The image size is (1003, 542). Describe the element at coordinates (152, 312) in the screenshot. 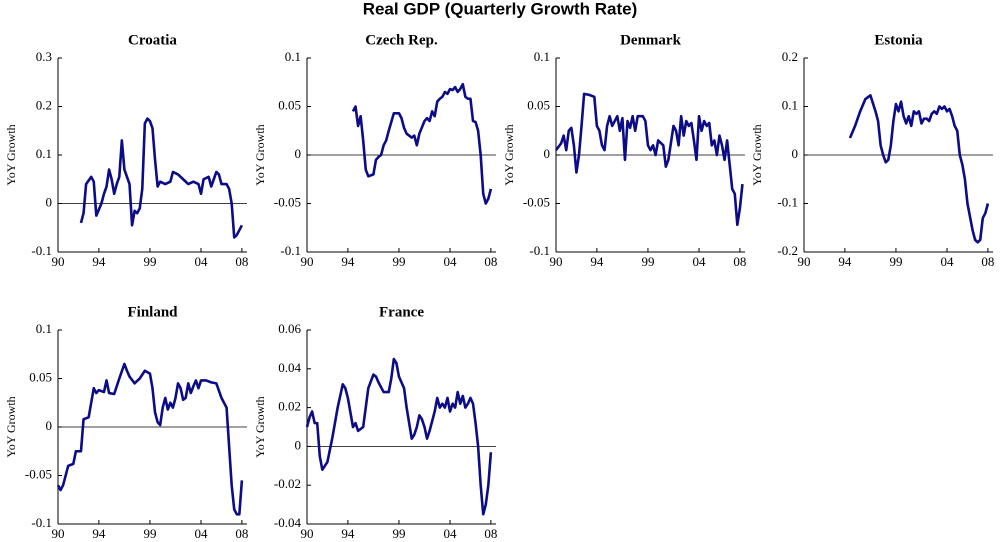

I see `panel-title: Finland` at that location.